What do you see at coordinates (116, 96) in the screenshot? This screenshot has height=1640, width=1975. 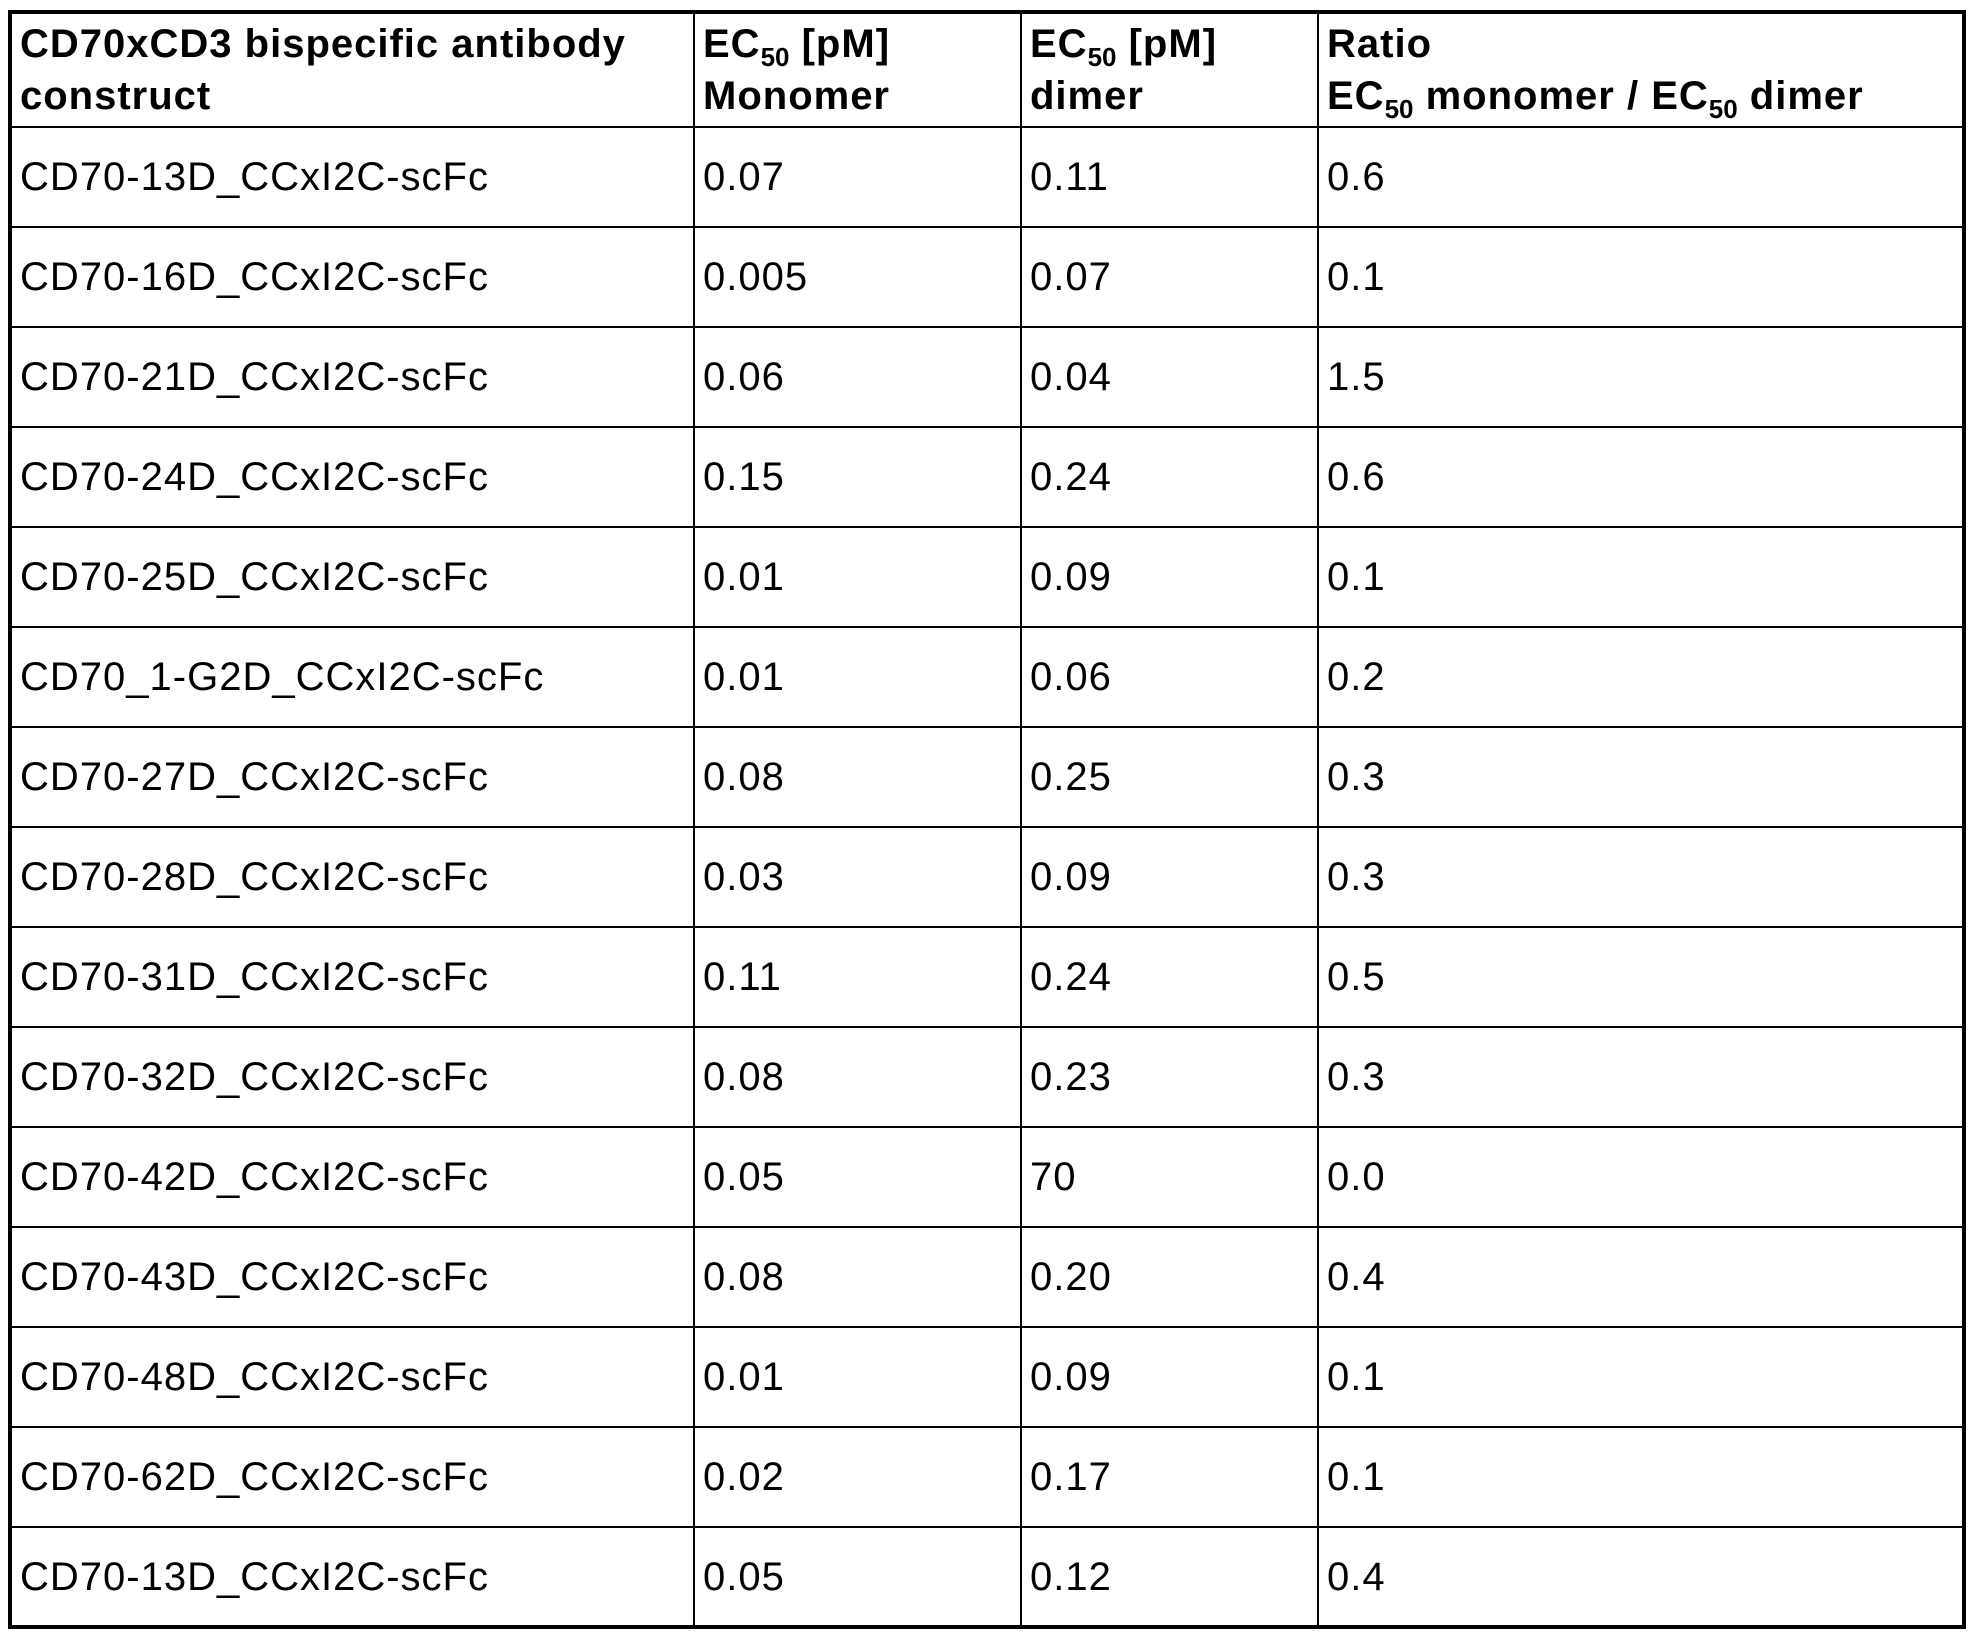 I see `header-text: construct` at bounding box center [116, 96].